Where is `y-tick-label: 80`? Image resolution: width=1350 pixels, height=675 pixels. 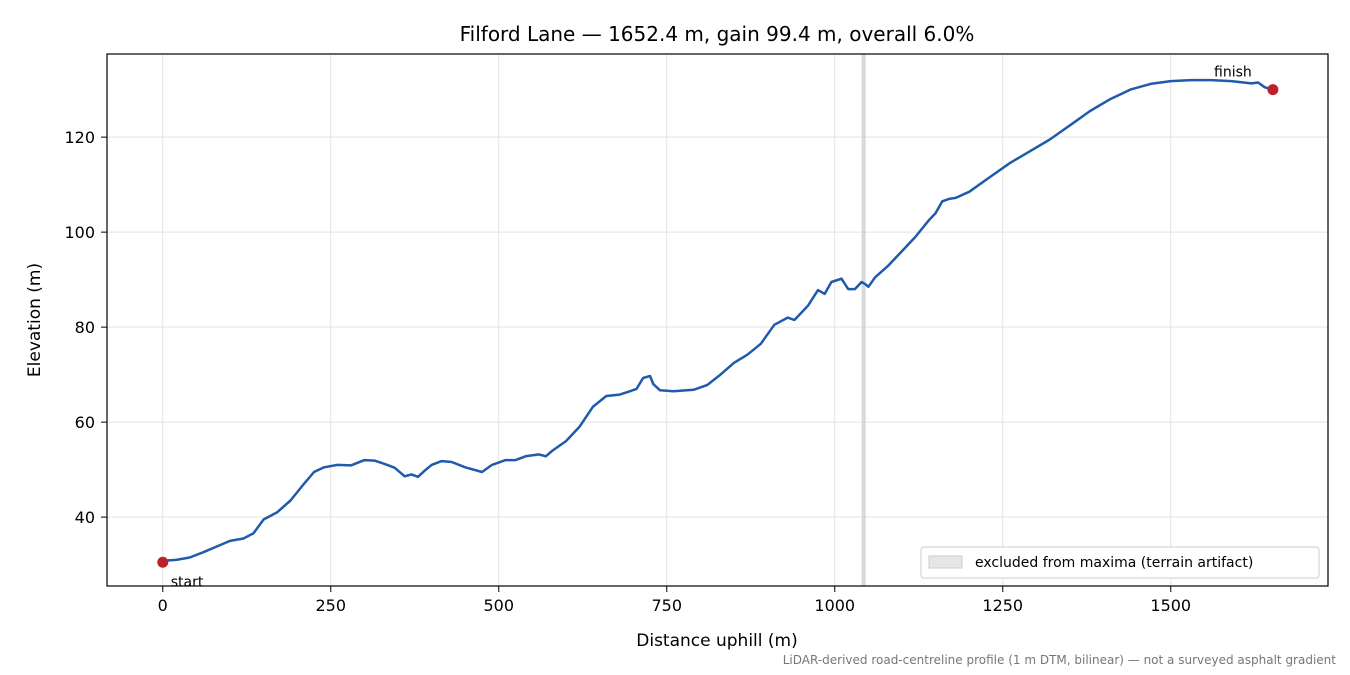 y-tick-label: 80 is located at coordinates (85, 327).